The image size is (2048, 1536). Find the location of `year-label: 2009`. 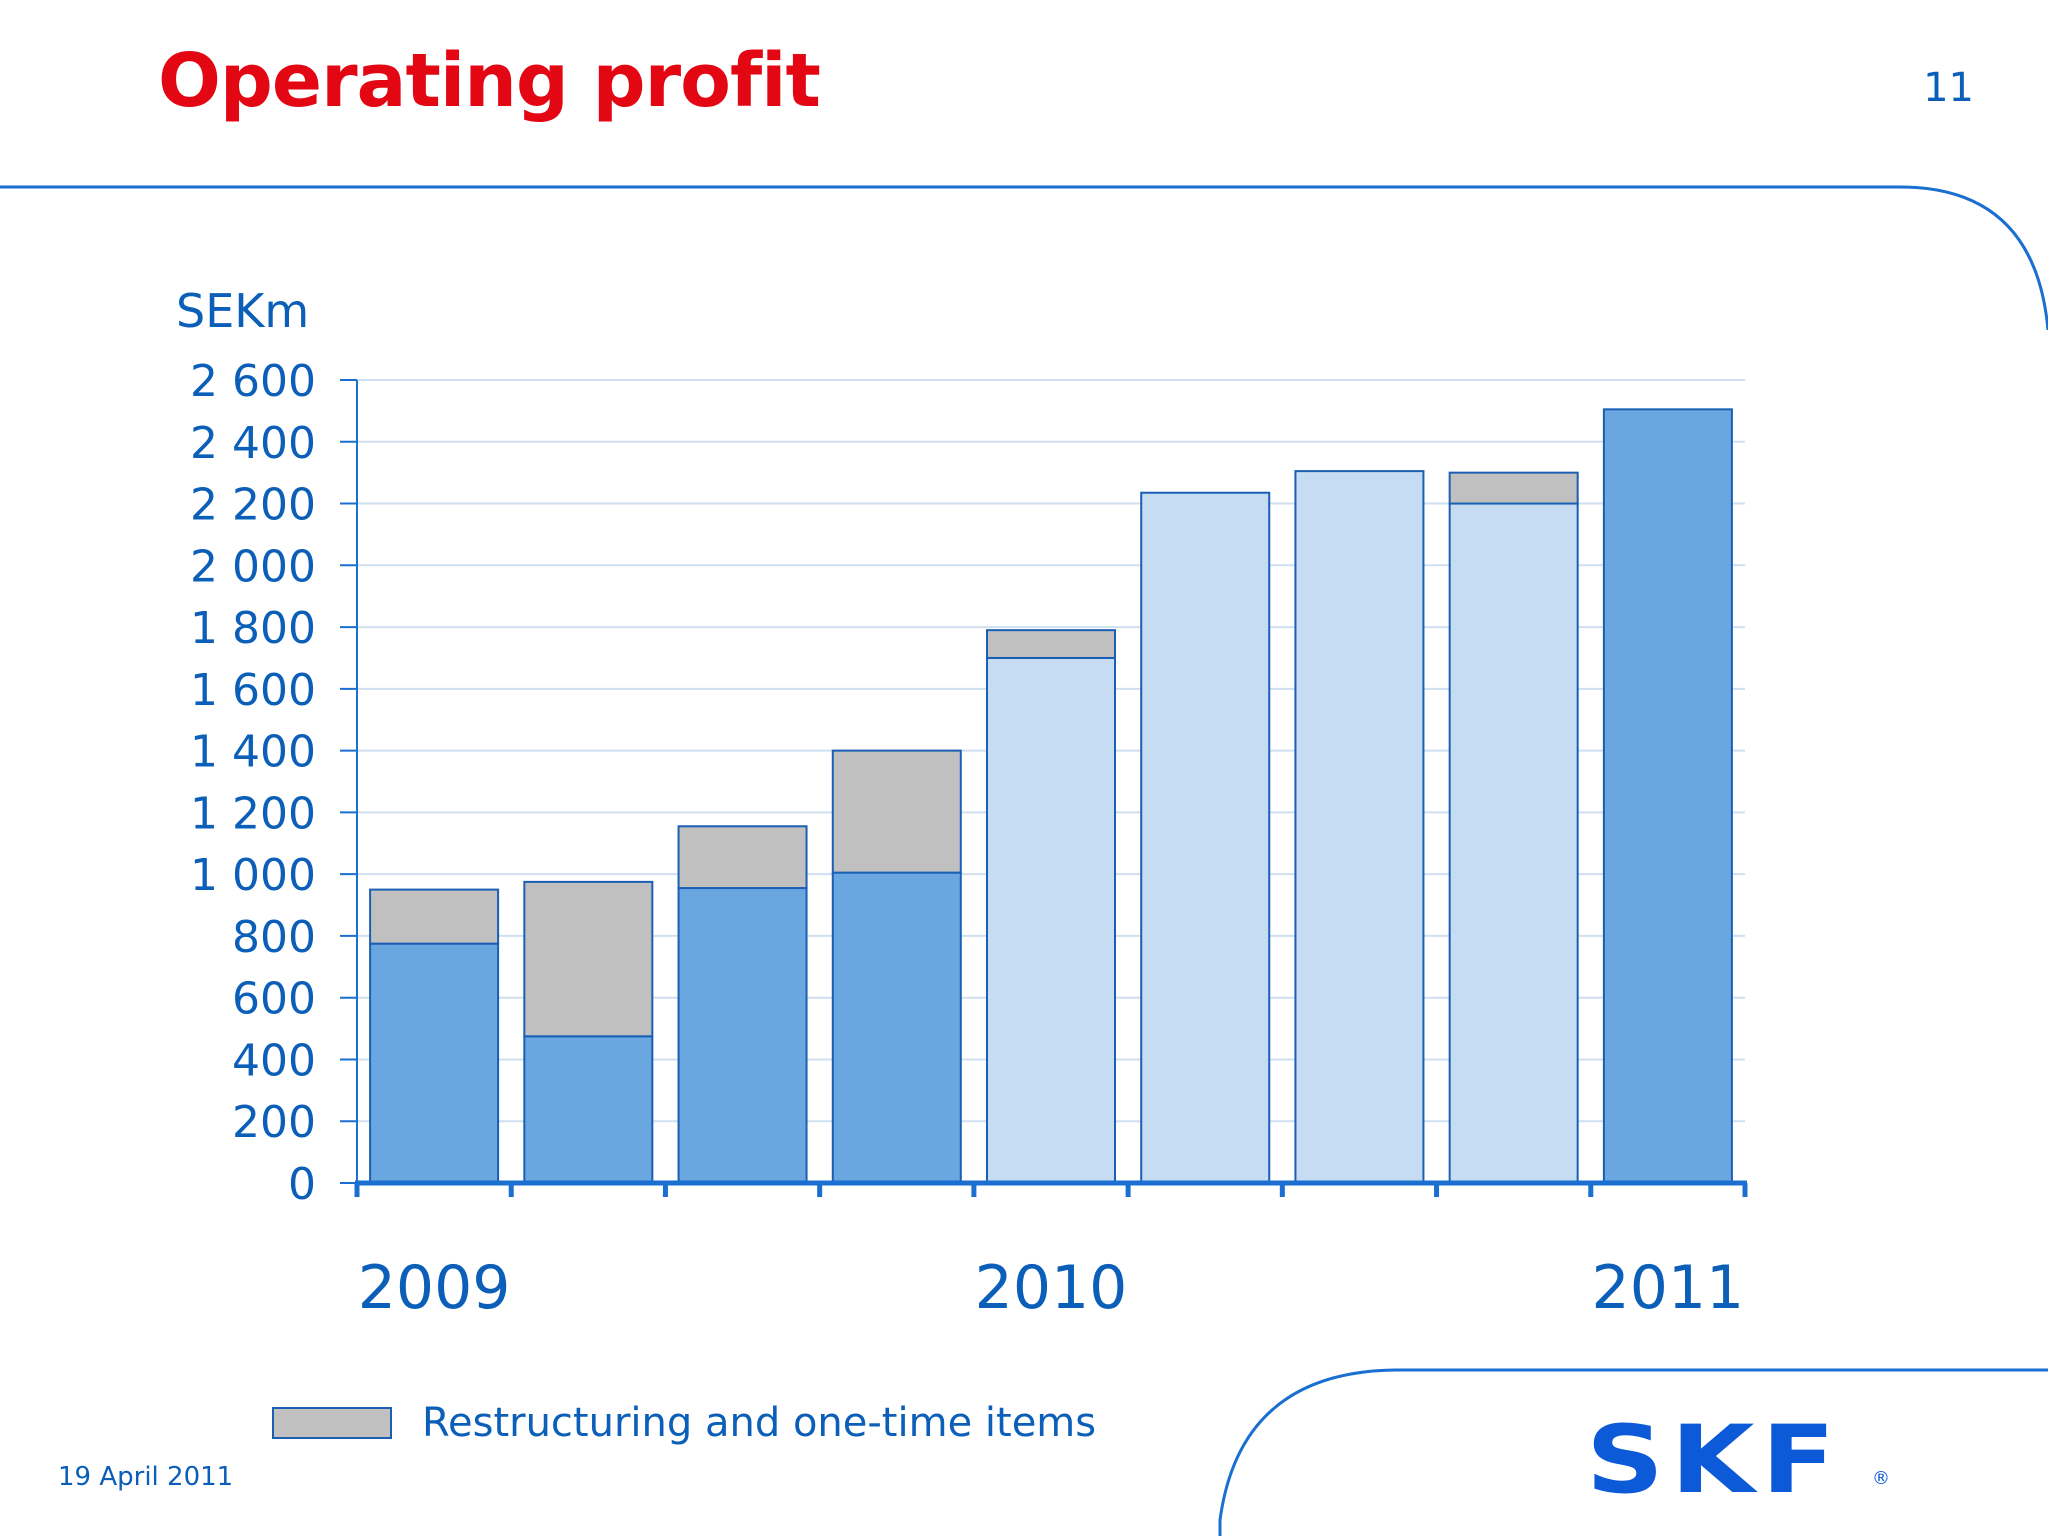

year-label: 2009 is located at coordinates (434, 1288).